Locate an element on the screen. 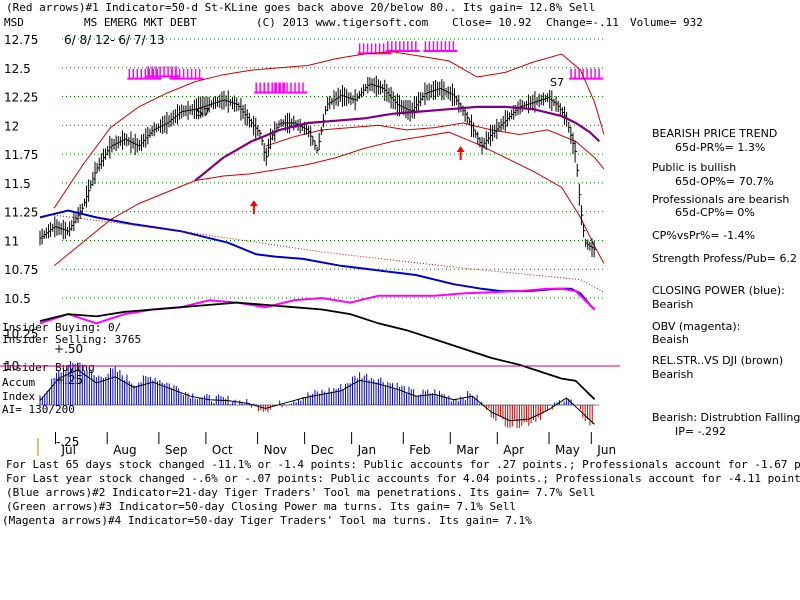 Image resolution: width=800 pixels, height=600 pixels. accum-index-histogram is located at coordinates (319, 395).